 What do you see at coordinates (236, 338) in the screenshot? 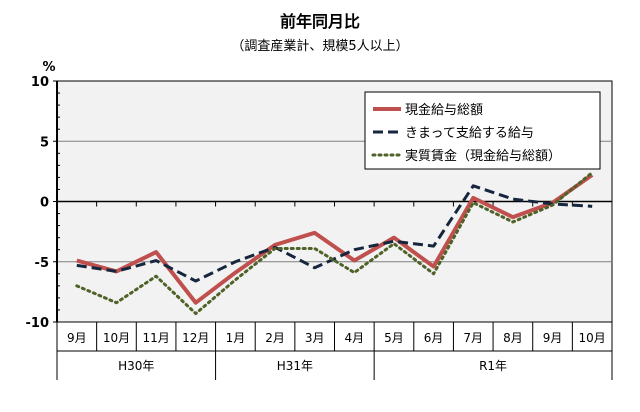
I see `x-tick-label: 1月` at bounding box center [236, 338].